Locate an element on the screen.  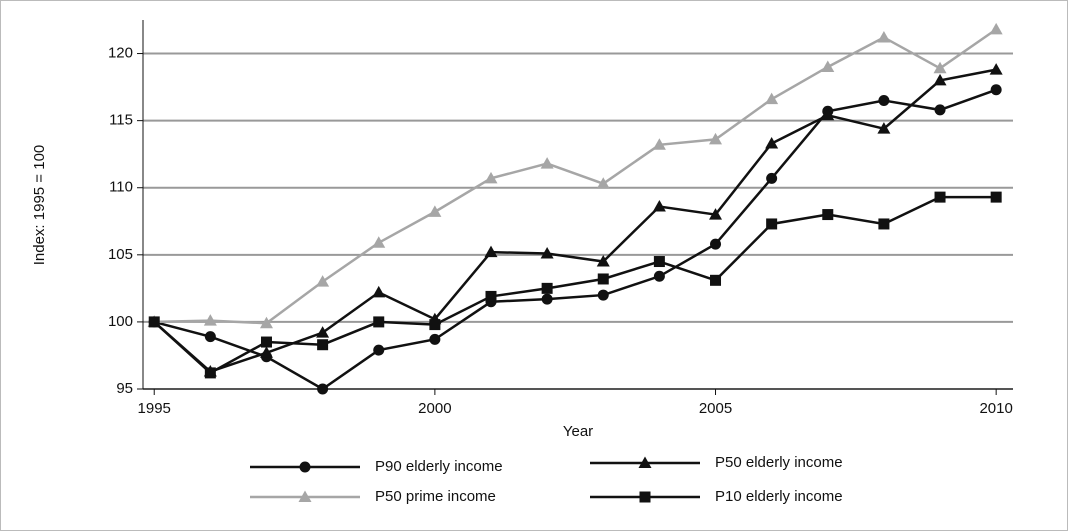
legend-label: P50 elderly income is located at coordinates (779, 462).